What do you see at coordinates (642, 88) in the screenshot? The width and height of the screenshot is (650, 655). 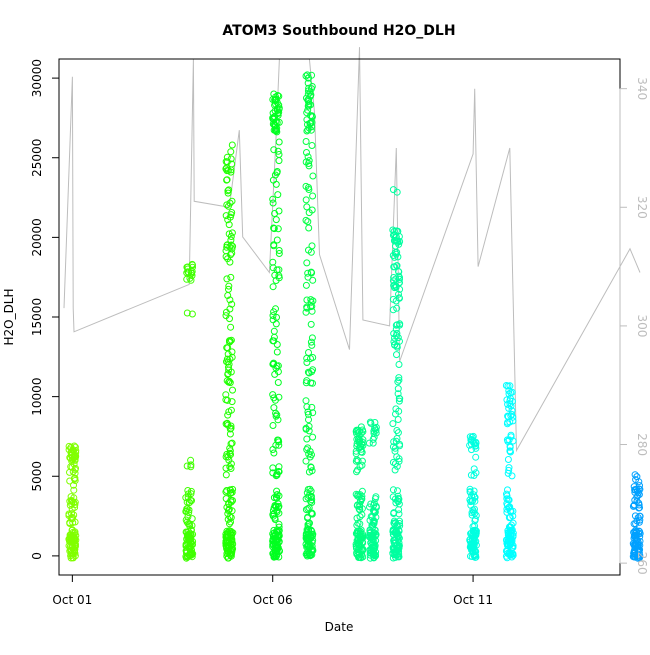 I see `y2-tick-label: 340` at bounding box center [642, 88].